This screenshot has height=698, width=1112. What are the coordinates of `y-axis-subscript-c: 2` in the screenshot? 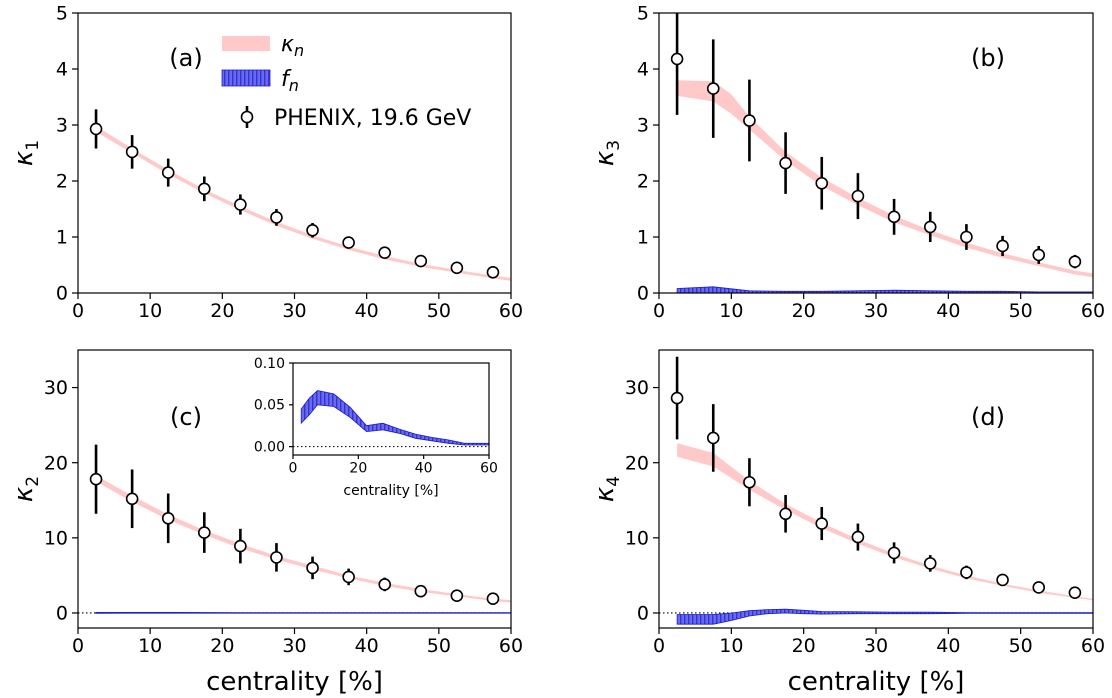 It's located at (33, 481).